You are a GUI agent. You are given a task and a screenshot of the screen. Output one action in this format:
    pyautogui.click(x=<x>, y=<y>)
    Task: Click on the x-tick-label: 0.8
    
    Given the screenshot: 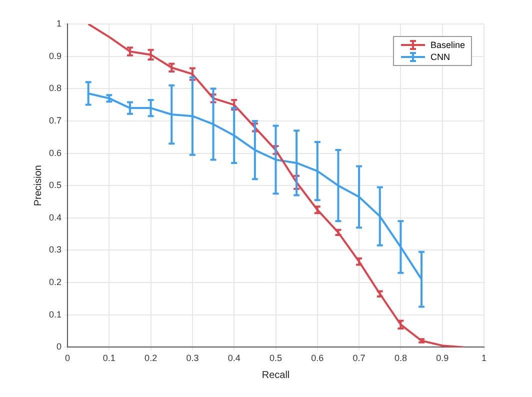 What is the action you would take?
    pyautogui.click(x=400, y=358)
    